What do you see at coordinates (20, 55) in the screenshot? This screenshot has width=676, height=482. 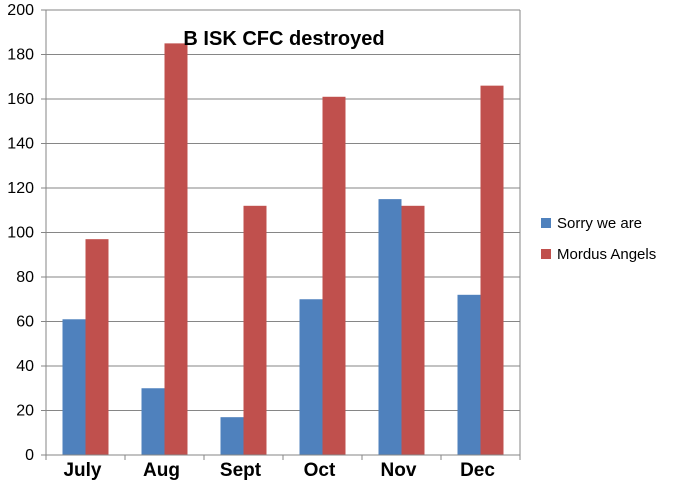 I see `y-tick-label: 180` at bounding box center [20, 55].